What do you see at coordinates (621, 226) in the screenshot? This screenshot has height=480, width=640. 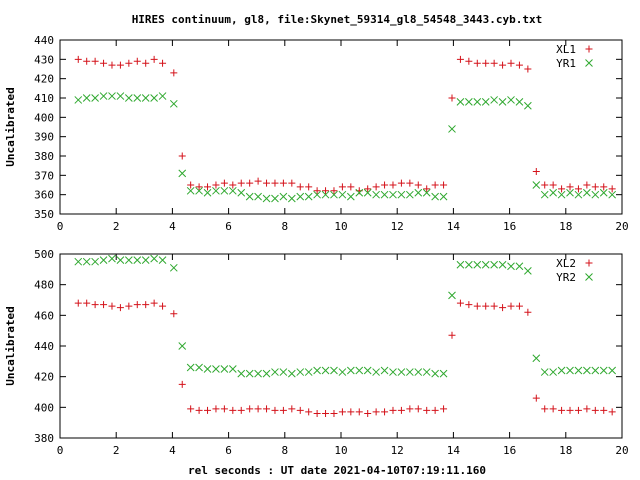 I see `x-tick-label: 20` at bounding box center [621, 226].